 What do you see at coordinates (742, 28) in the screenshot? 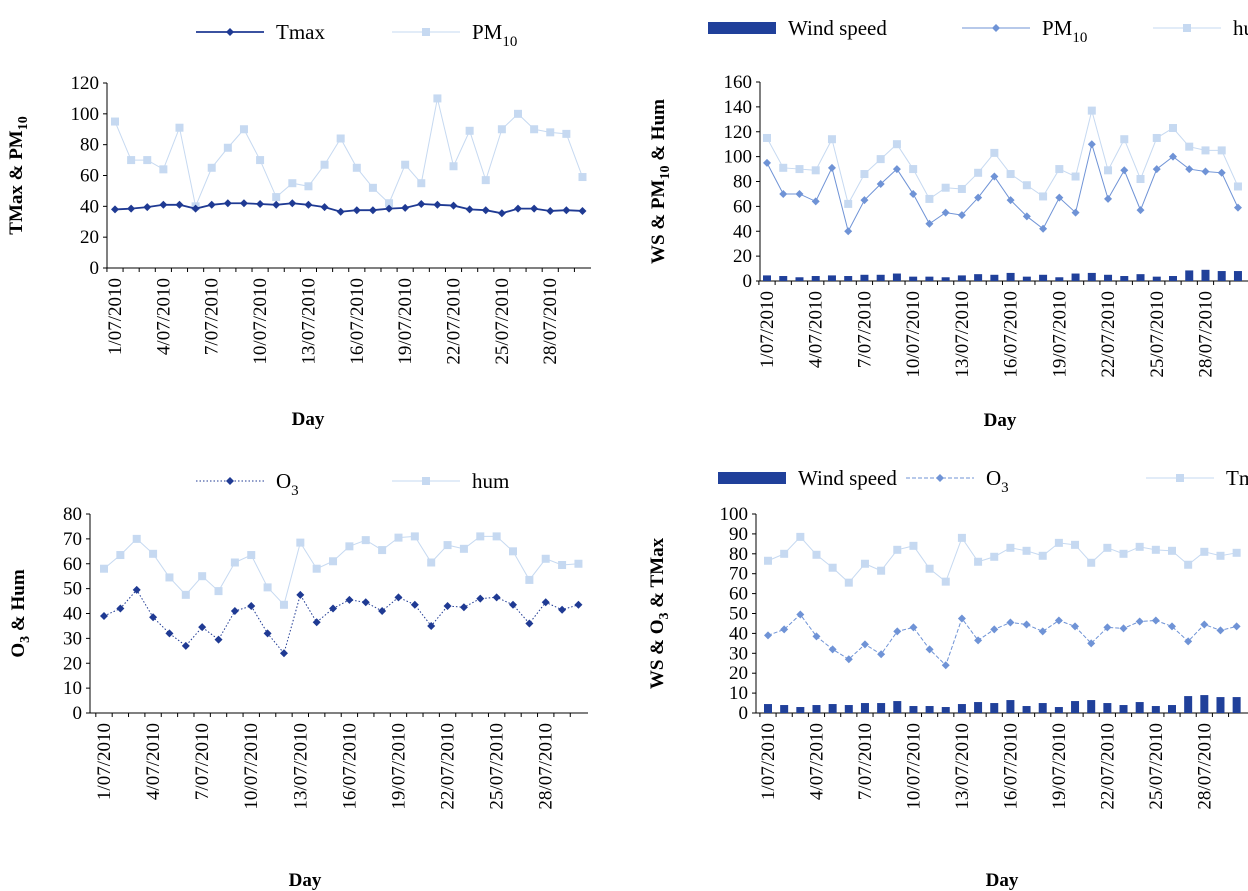
I see `legend-swatch` at bounding box center [742, 28].